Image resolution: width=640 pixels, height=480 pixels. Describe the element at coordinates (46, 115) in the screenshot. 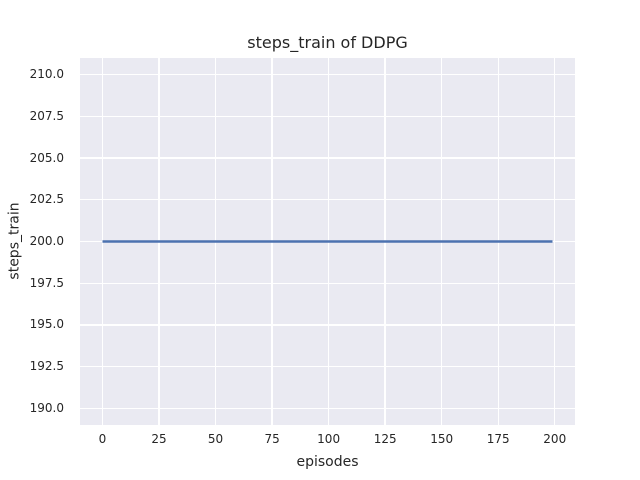

I see `y-tick-label: 207.5` at that location.